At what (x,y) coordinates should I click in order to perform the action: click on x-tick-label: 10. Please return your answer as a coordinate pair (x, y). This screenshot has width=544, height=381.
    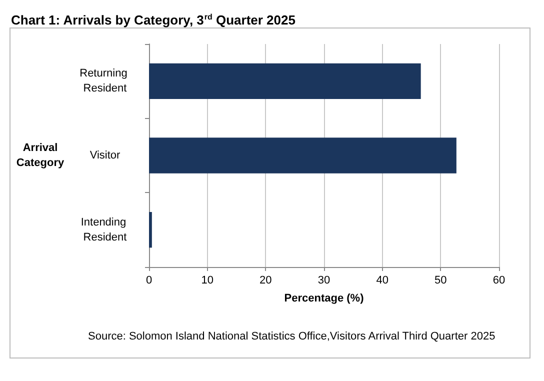
    Looking at the image, I should click on (207, 280).